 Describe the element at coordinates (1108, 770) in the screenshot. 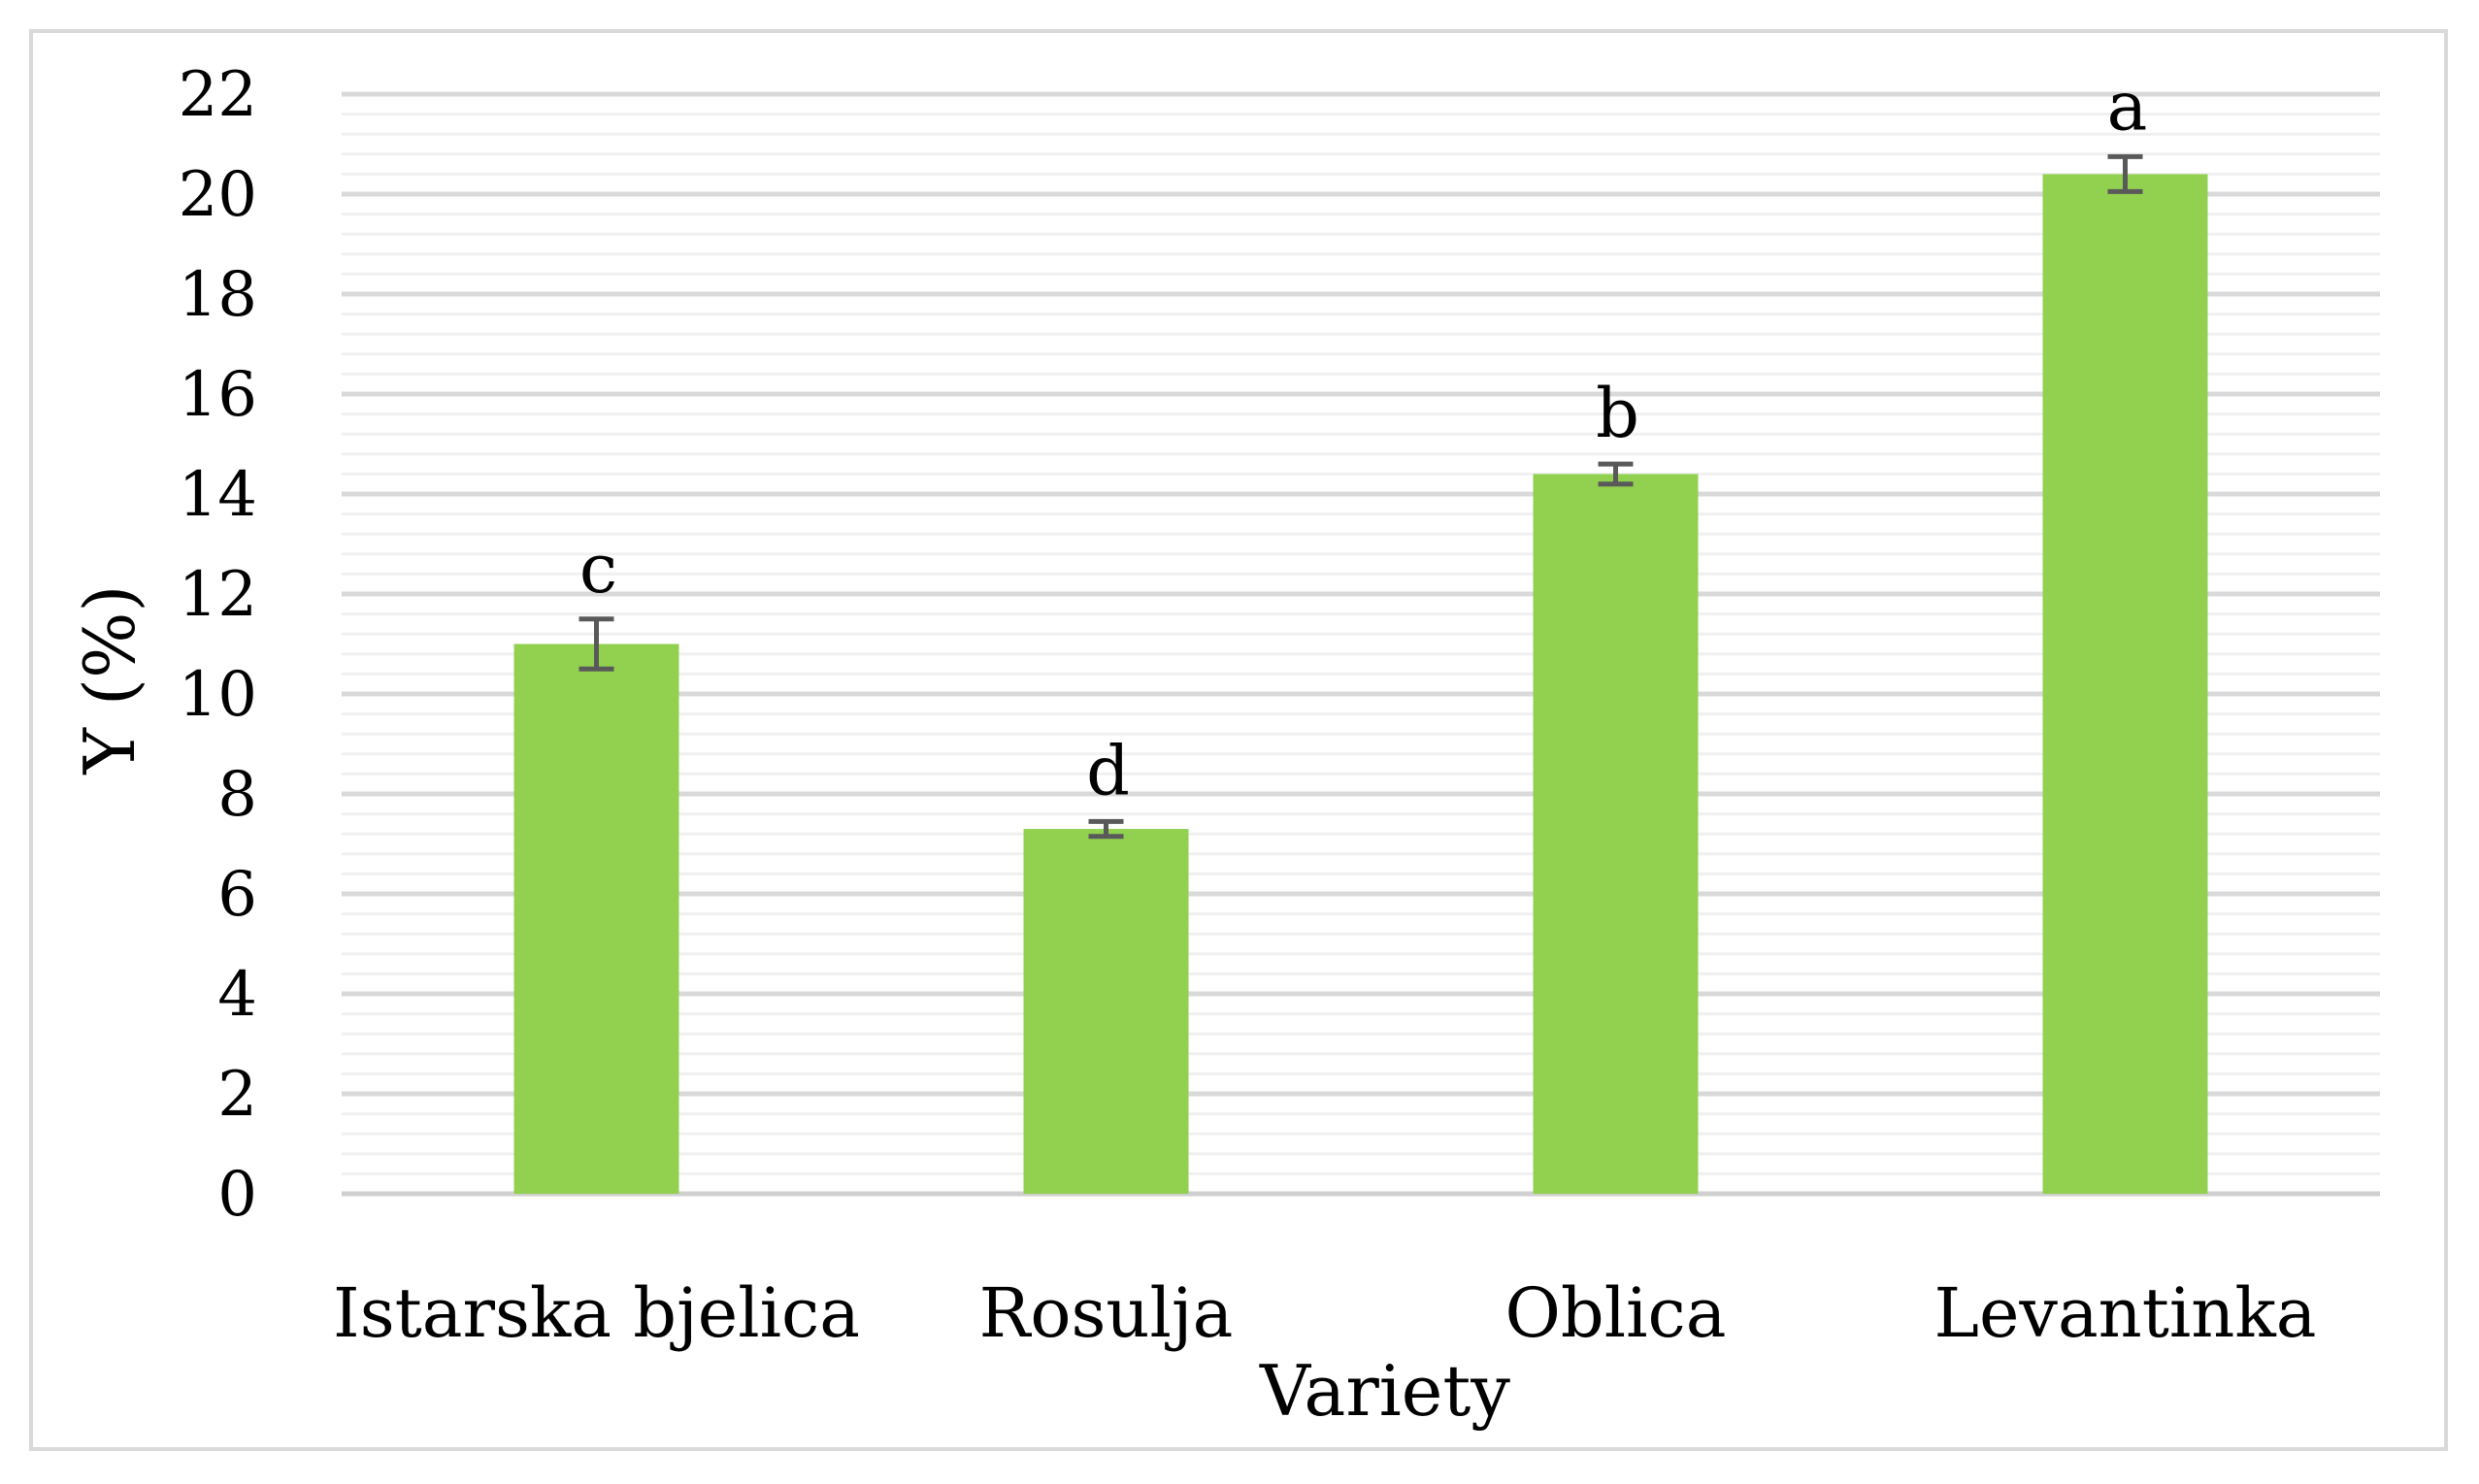

I see `significance-letter: d` at that location.